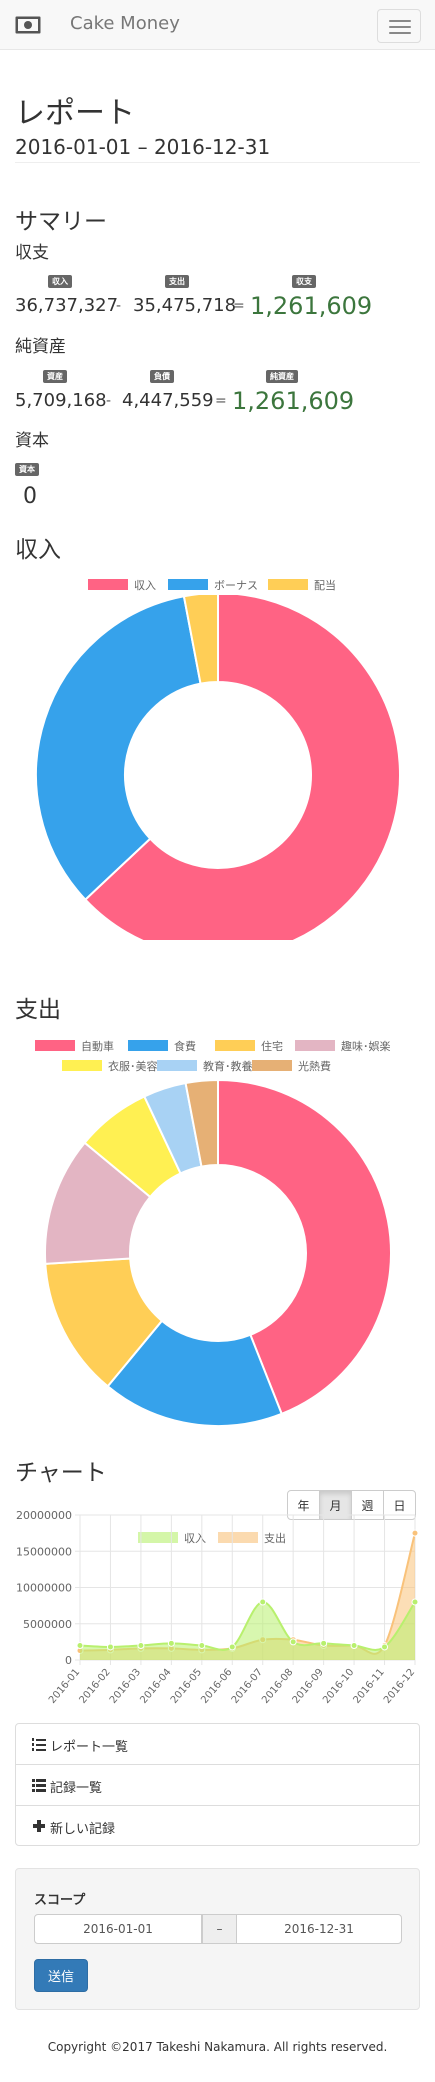 The height and width of the screenshot is (2082, 435). What do you see at coordinates (217, 162) in the screenshot?
I see `divider` at bounding box center [217, 162].